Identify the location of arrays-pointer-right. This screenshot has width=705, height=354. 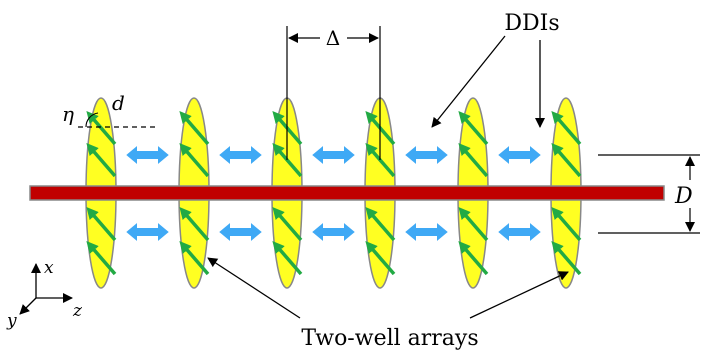
(519, 295).